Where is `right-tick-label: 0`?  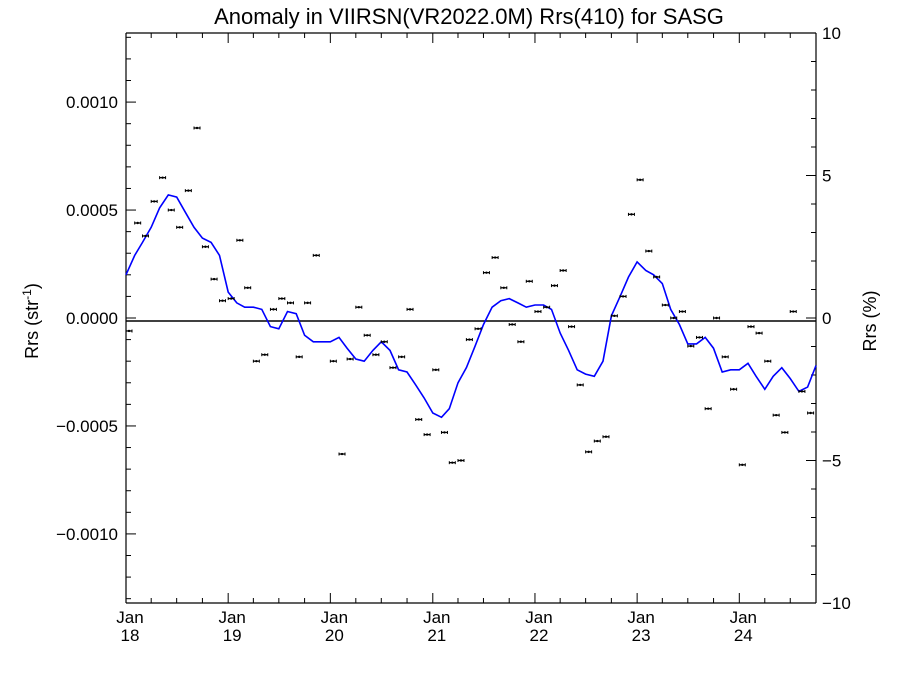 right-tick-label: 0 is located at coordinates (826, 318).